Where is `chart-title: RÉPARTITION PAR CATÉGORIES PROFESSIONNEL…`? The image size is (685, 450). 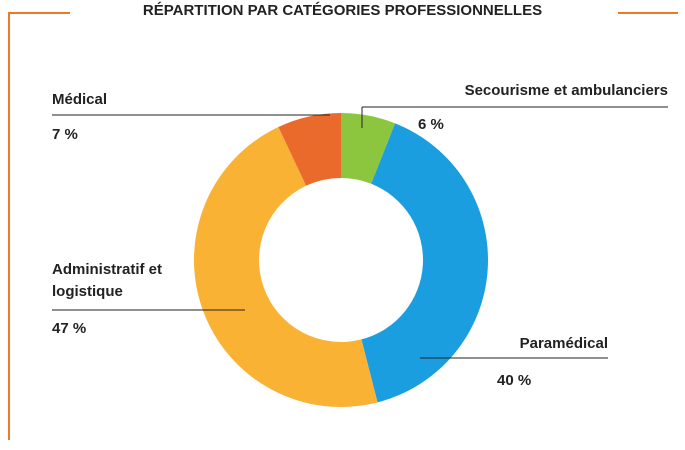 chart-title: RÉPARTITION PAR CATÉGORIES PROFESSIONNEL… is located at coordinates (342, 10).